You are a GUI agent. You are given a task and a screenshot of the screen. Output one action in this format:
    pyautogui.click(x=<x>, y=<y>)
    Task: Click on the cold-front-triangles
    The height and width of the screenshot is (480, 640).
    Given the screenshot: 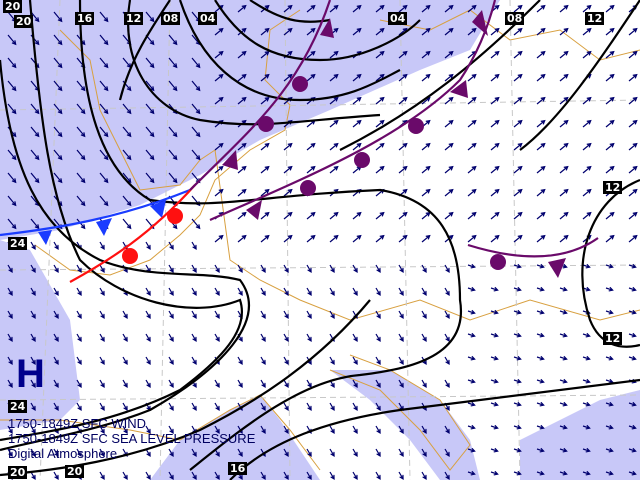 What is the action you would take?
    pyautogui.click(x=102, y=222)
    